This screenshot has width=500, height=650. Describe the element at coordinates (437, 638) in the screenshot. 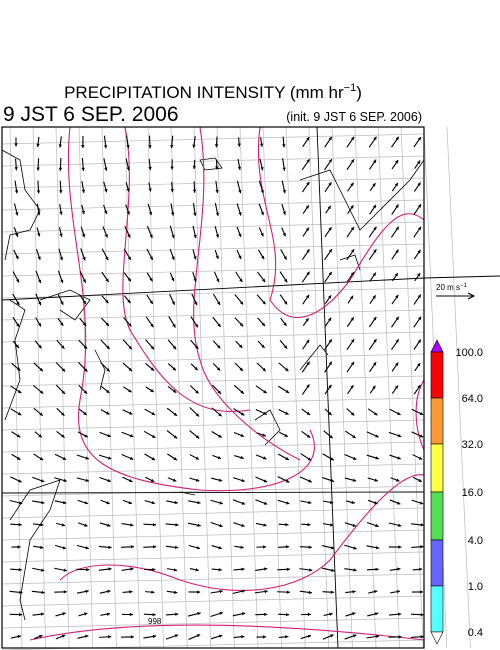

I see `colorbar-bottom` at that location.